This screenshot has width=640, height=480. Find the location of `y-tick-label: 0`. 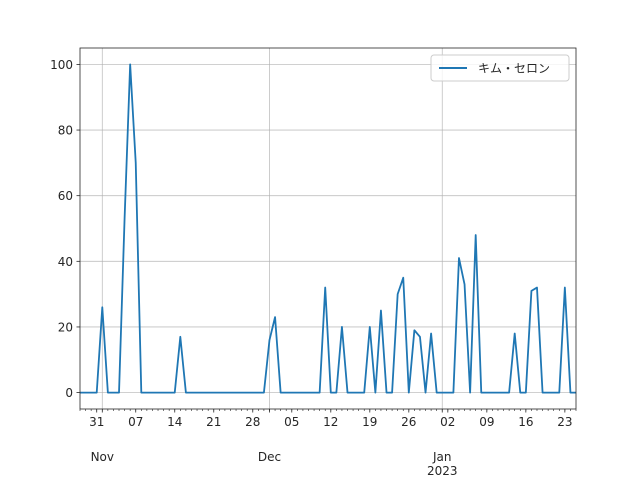

y-tick-label: 0 is located at coordinates (69, 393).